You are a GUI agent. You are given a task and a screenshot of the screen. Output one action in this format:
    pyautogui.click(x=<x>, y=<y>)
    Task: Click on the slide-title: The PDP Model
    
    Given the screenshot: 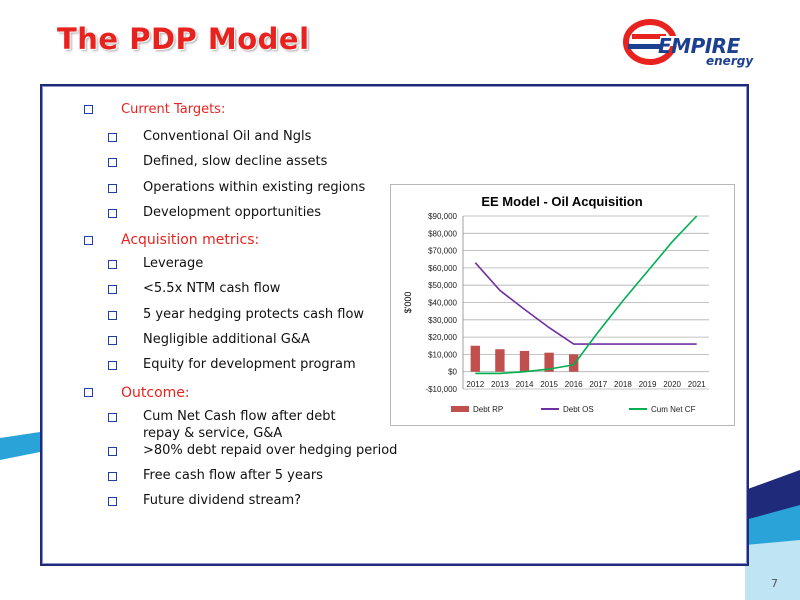 What is the action you would take?
    pyautogui.click(x=183, y=39)
    